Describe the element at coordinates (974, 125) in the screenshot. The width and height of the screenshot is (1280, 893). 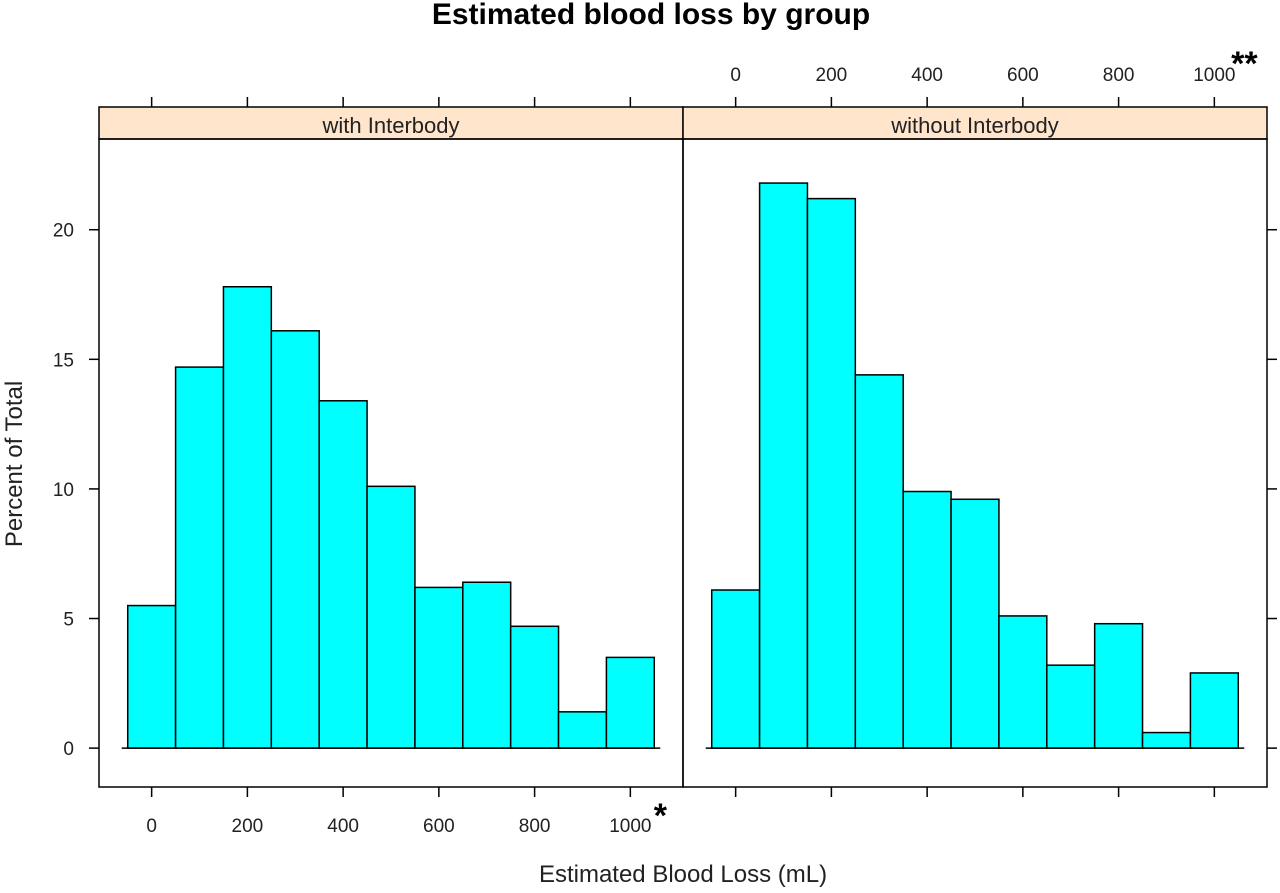
I see `panel-strip-label: without Interbody` at that location.